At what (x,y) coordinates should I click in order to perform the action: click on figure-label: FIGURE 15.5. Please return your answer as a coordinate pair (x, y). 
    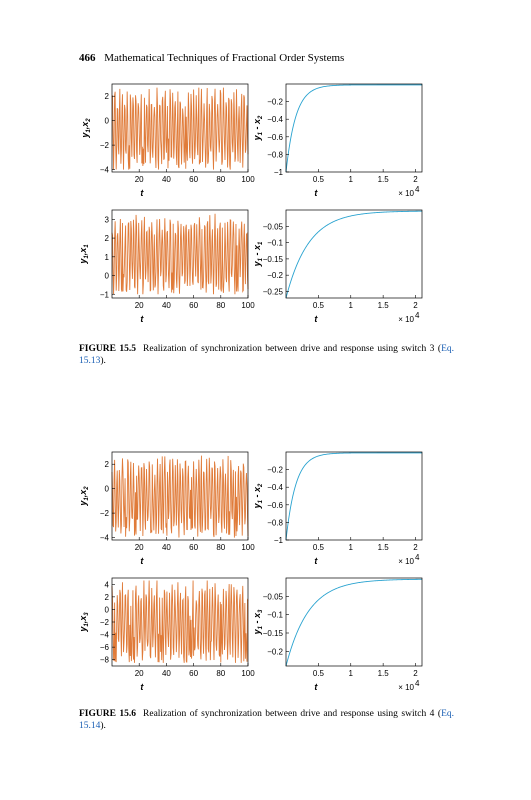
    Looking at the image, I should click on (108, 349).